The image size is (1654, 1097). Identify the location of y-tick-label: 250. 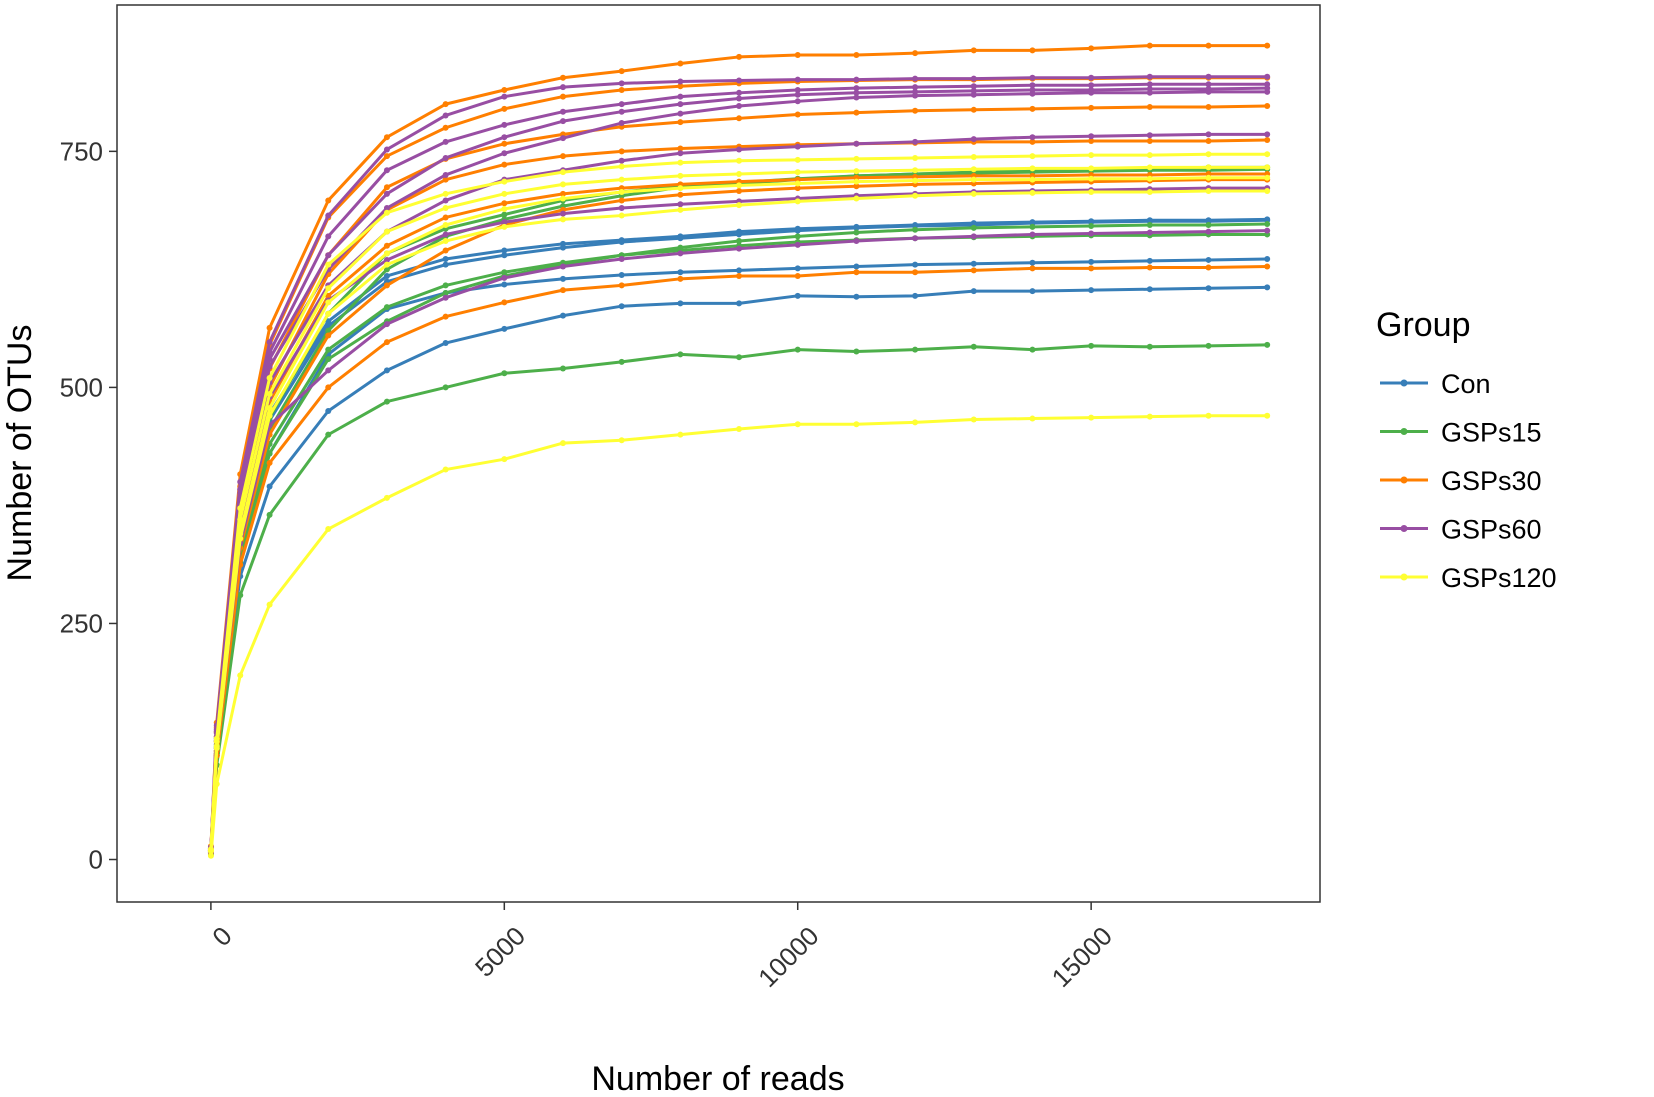
(81, 623).